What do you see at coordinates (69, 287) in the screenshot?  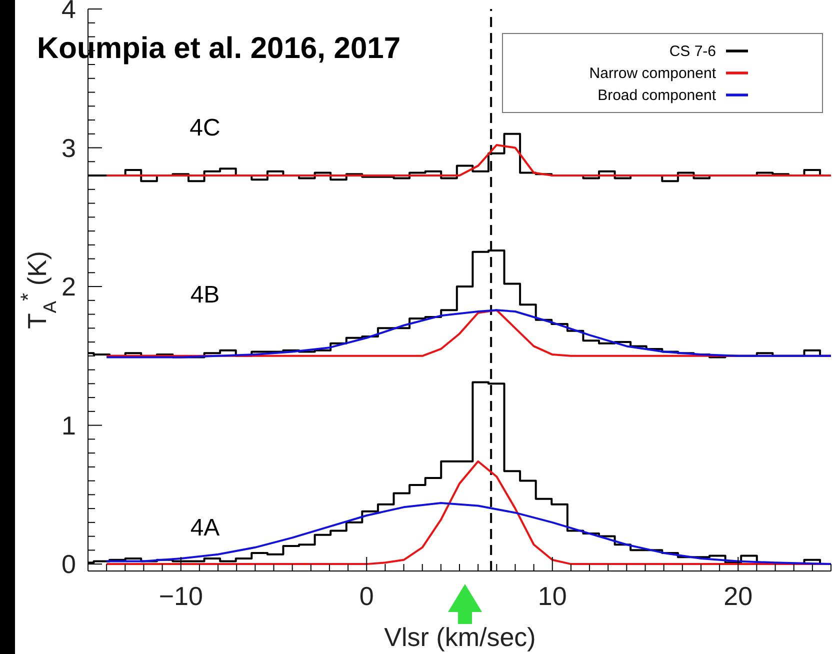 I see `y-tick-label: 2` at bounding box center [69, 287].